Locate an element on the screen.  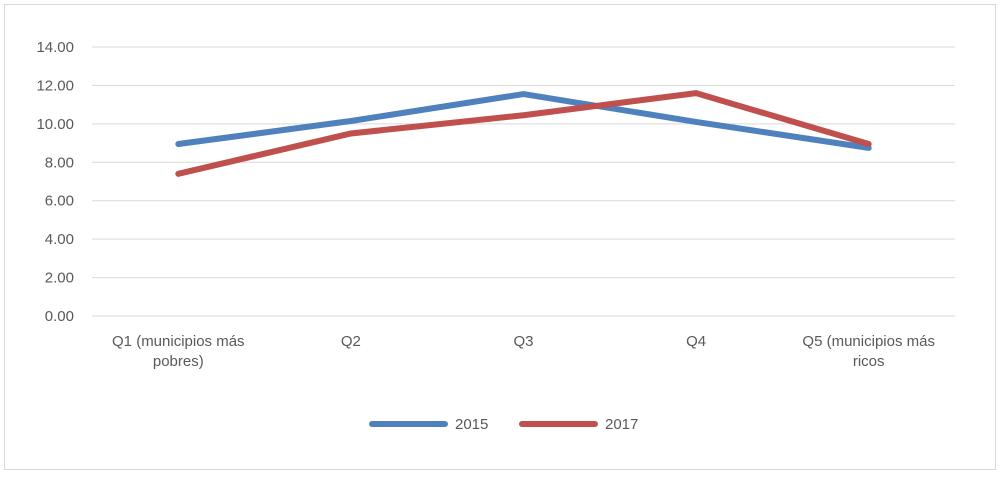
x-category-label-line: Q5 (municipios más is located at coordinates (868, 341).